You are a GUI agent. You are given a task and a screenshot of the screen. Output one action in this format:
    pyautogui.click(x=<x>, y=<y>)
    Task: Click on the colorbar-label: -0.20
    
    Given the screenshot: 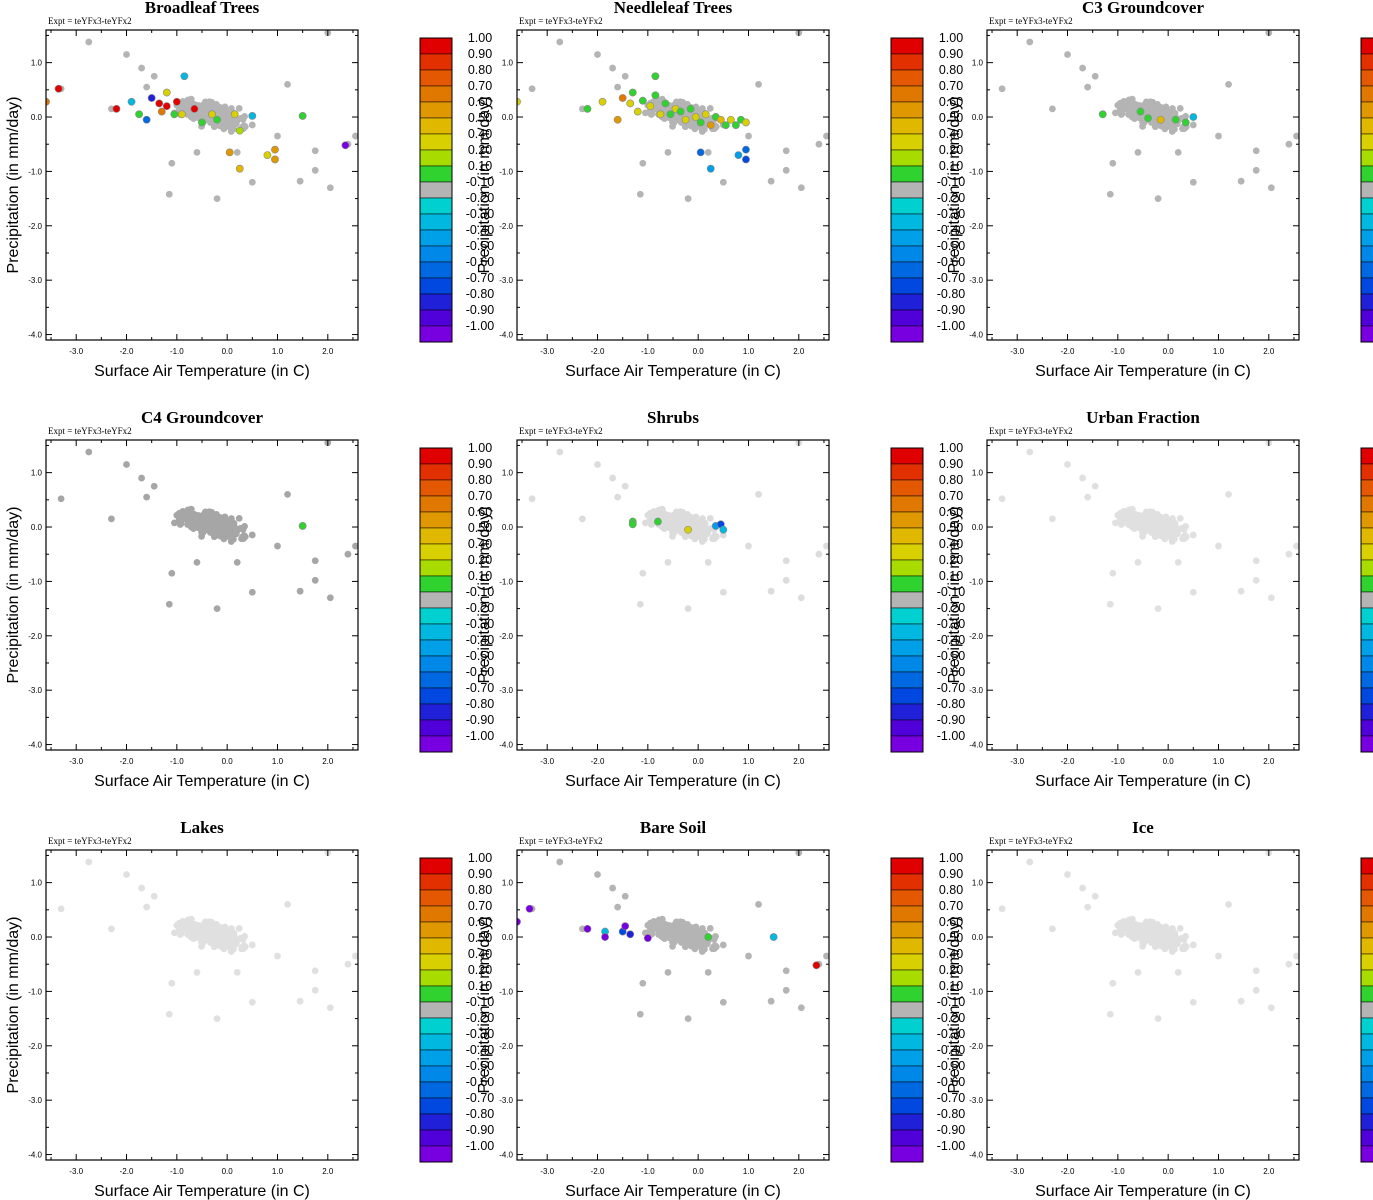 What is the action you would take?
    pyautogui.click(x=951, y=198)
    